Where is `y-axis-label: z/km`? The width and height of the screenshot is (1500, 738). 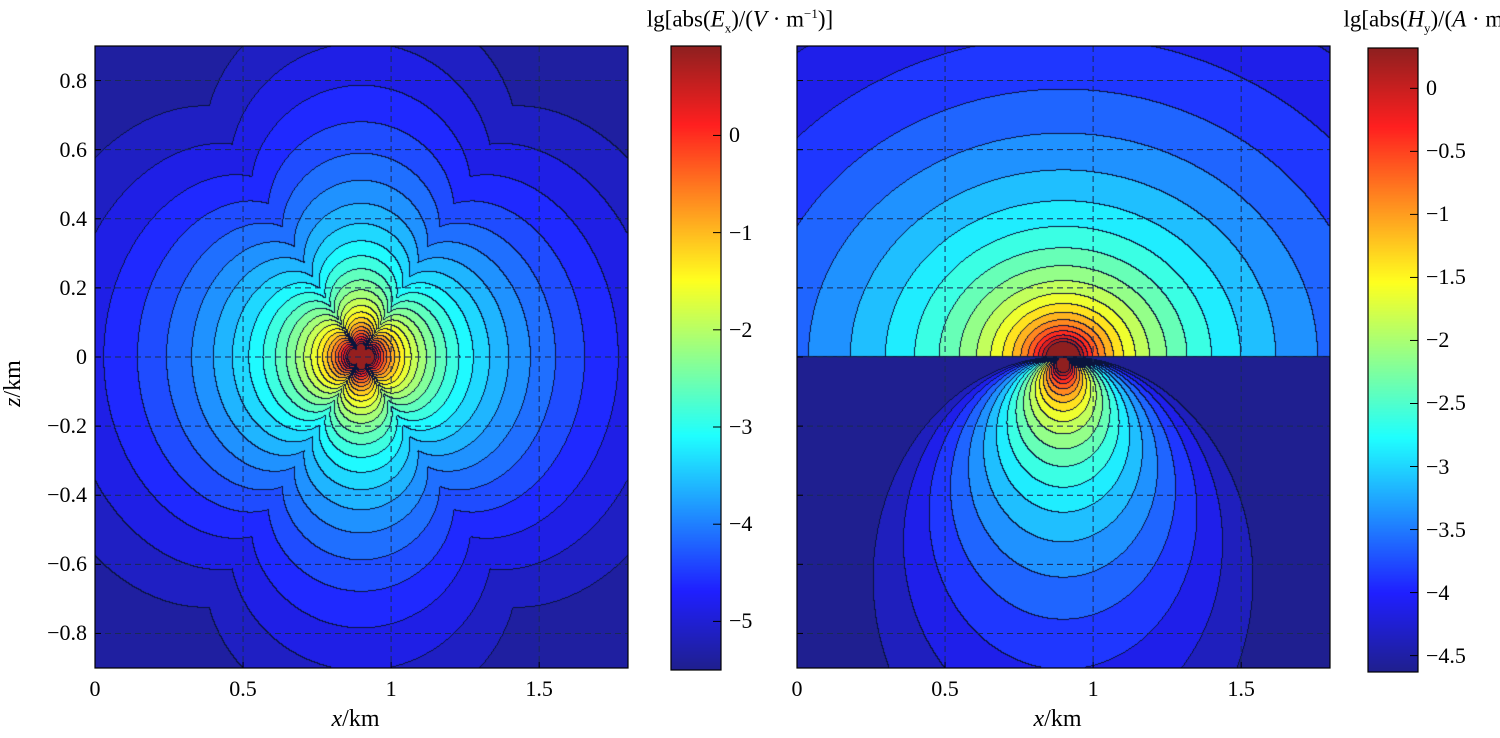
y-axis-label: z/km is located at coordinates (13, 383).